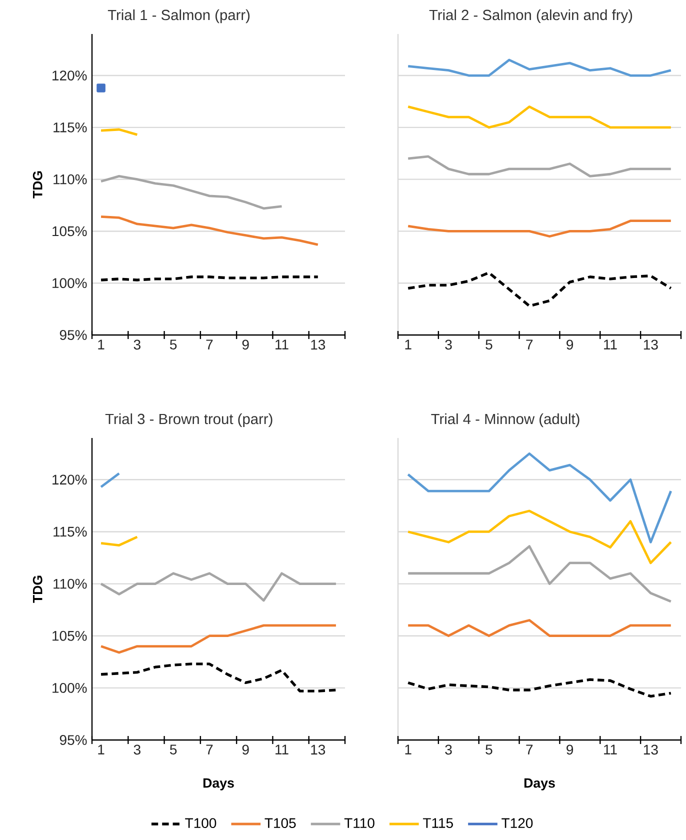  What do you see at coordinates (437, 823) in the screenshot?
I see `legend-label: T115` at bounding box center [437, 823].